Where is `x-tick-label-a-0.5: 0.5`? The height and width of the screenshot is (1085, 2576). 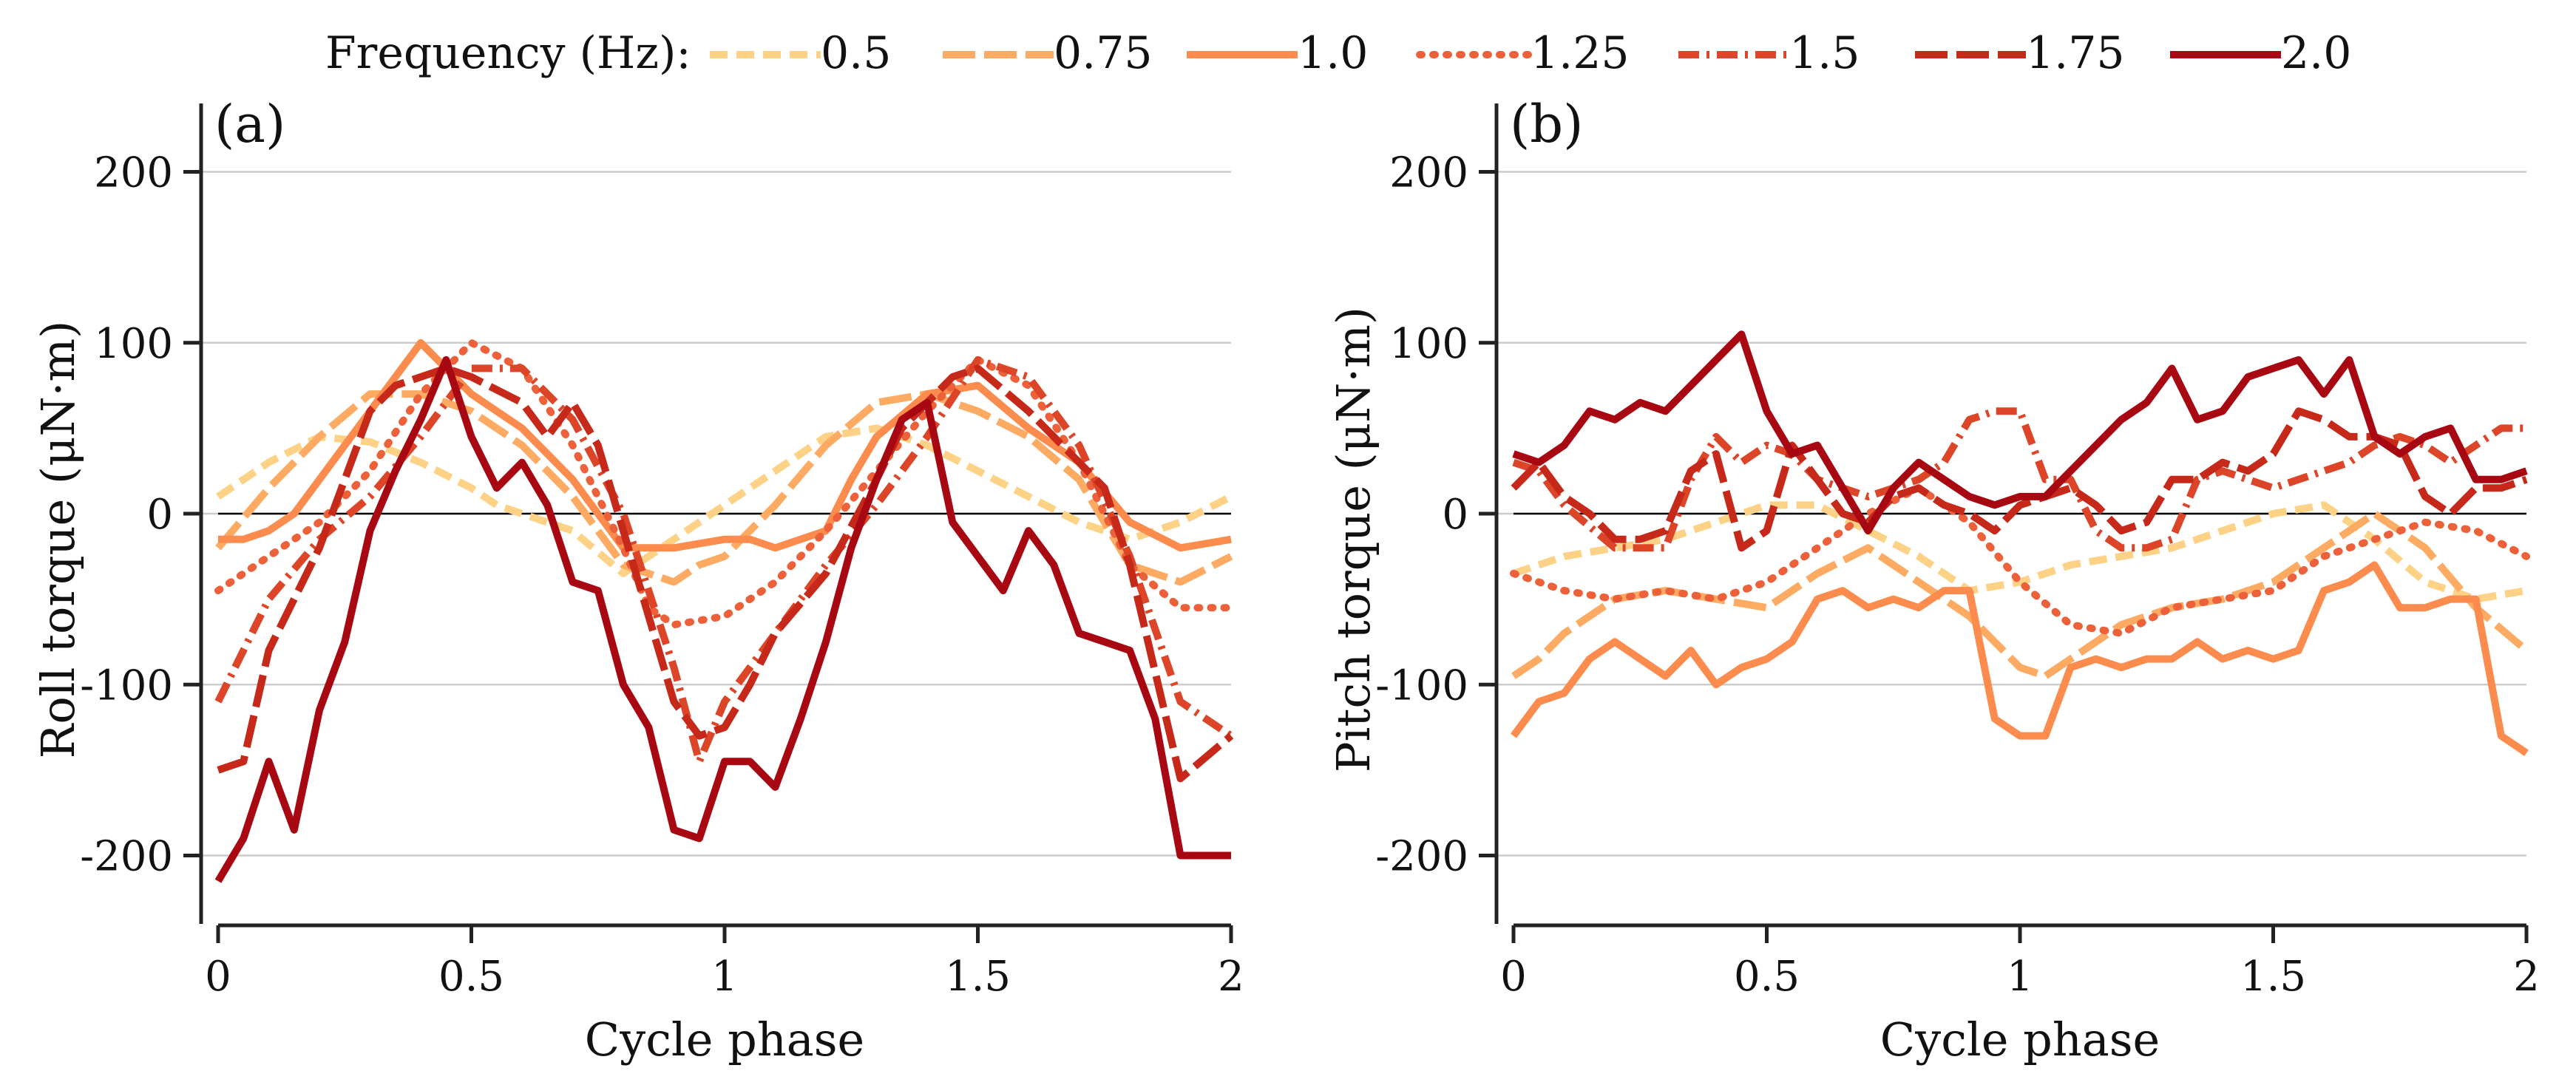 x-tick-label-a-0.5: 0.5 is located at coordinates (471, 977).